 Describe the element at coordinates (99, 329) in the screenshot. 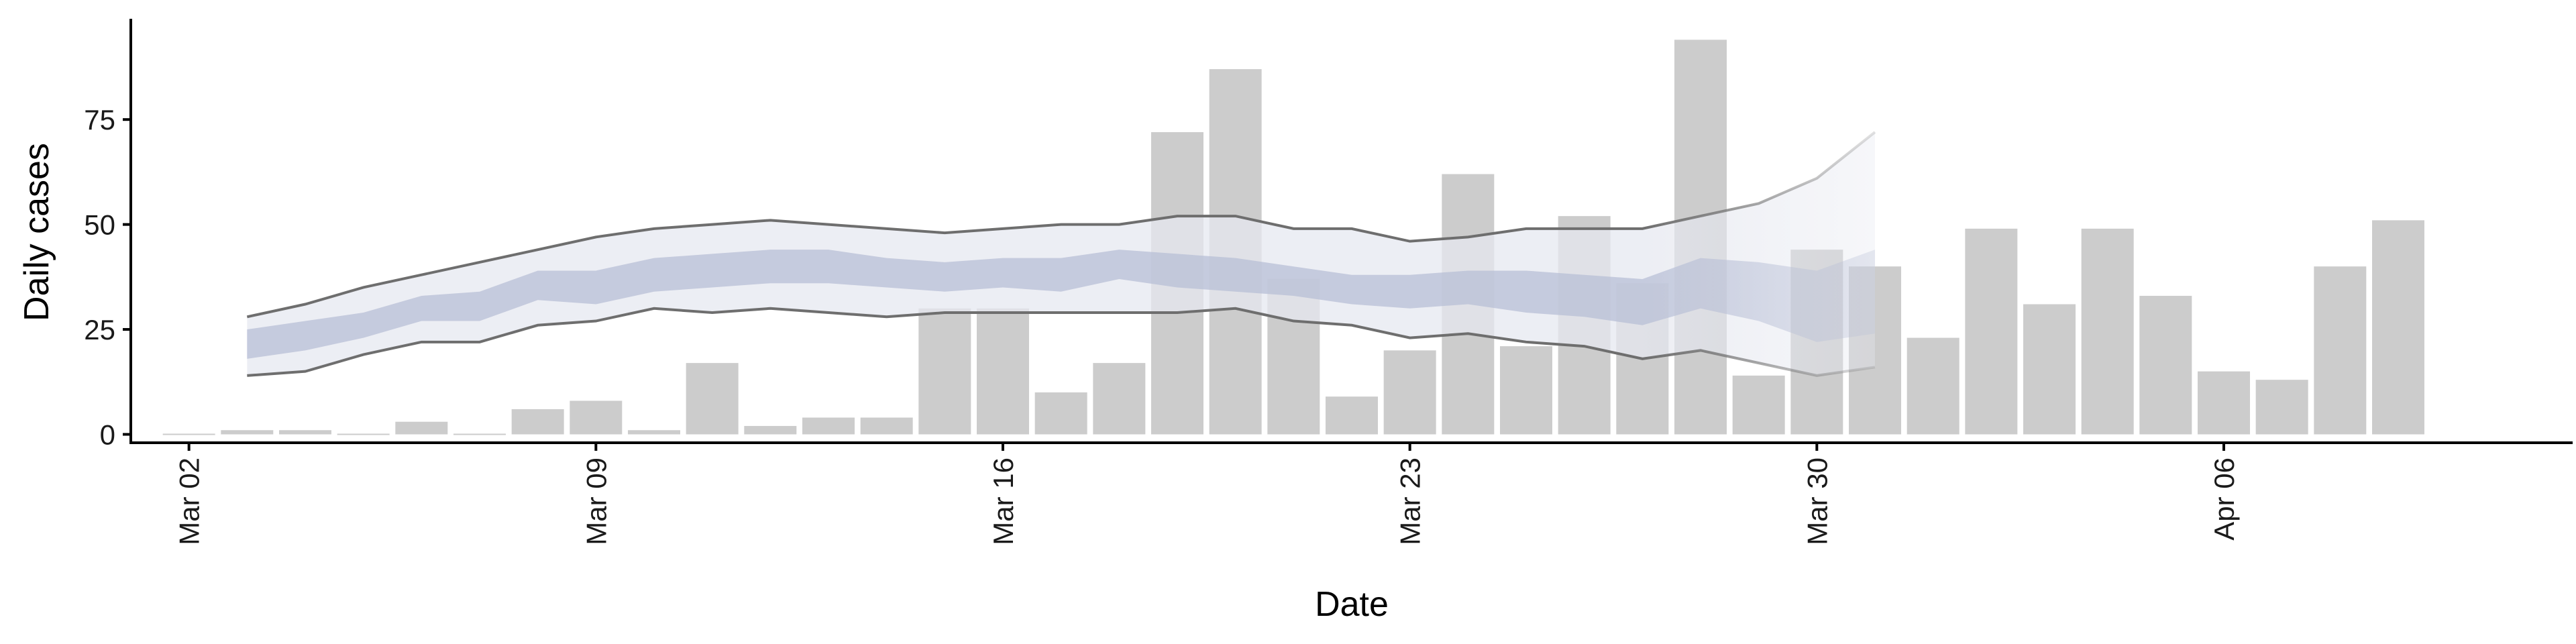

I see `y-tick-label: 25` at that location.